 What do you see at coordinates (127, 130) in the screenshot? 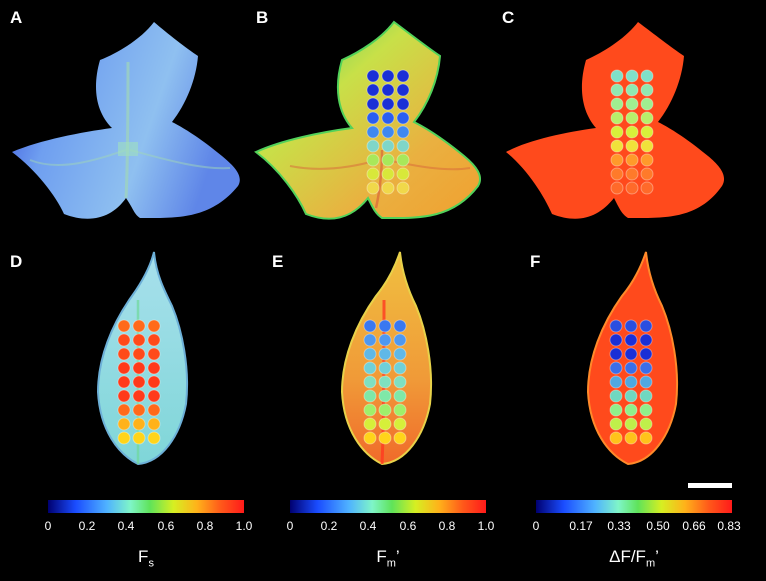
I see `leaf-a-vein-main` at bounding box center [127, 130].